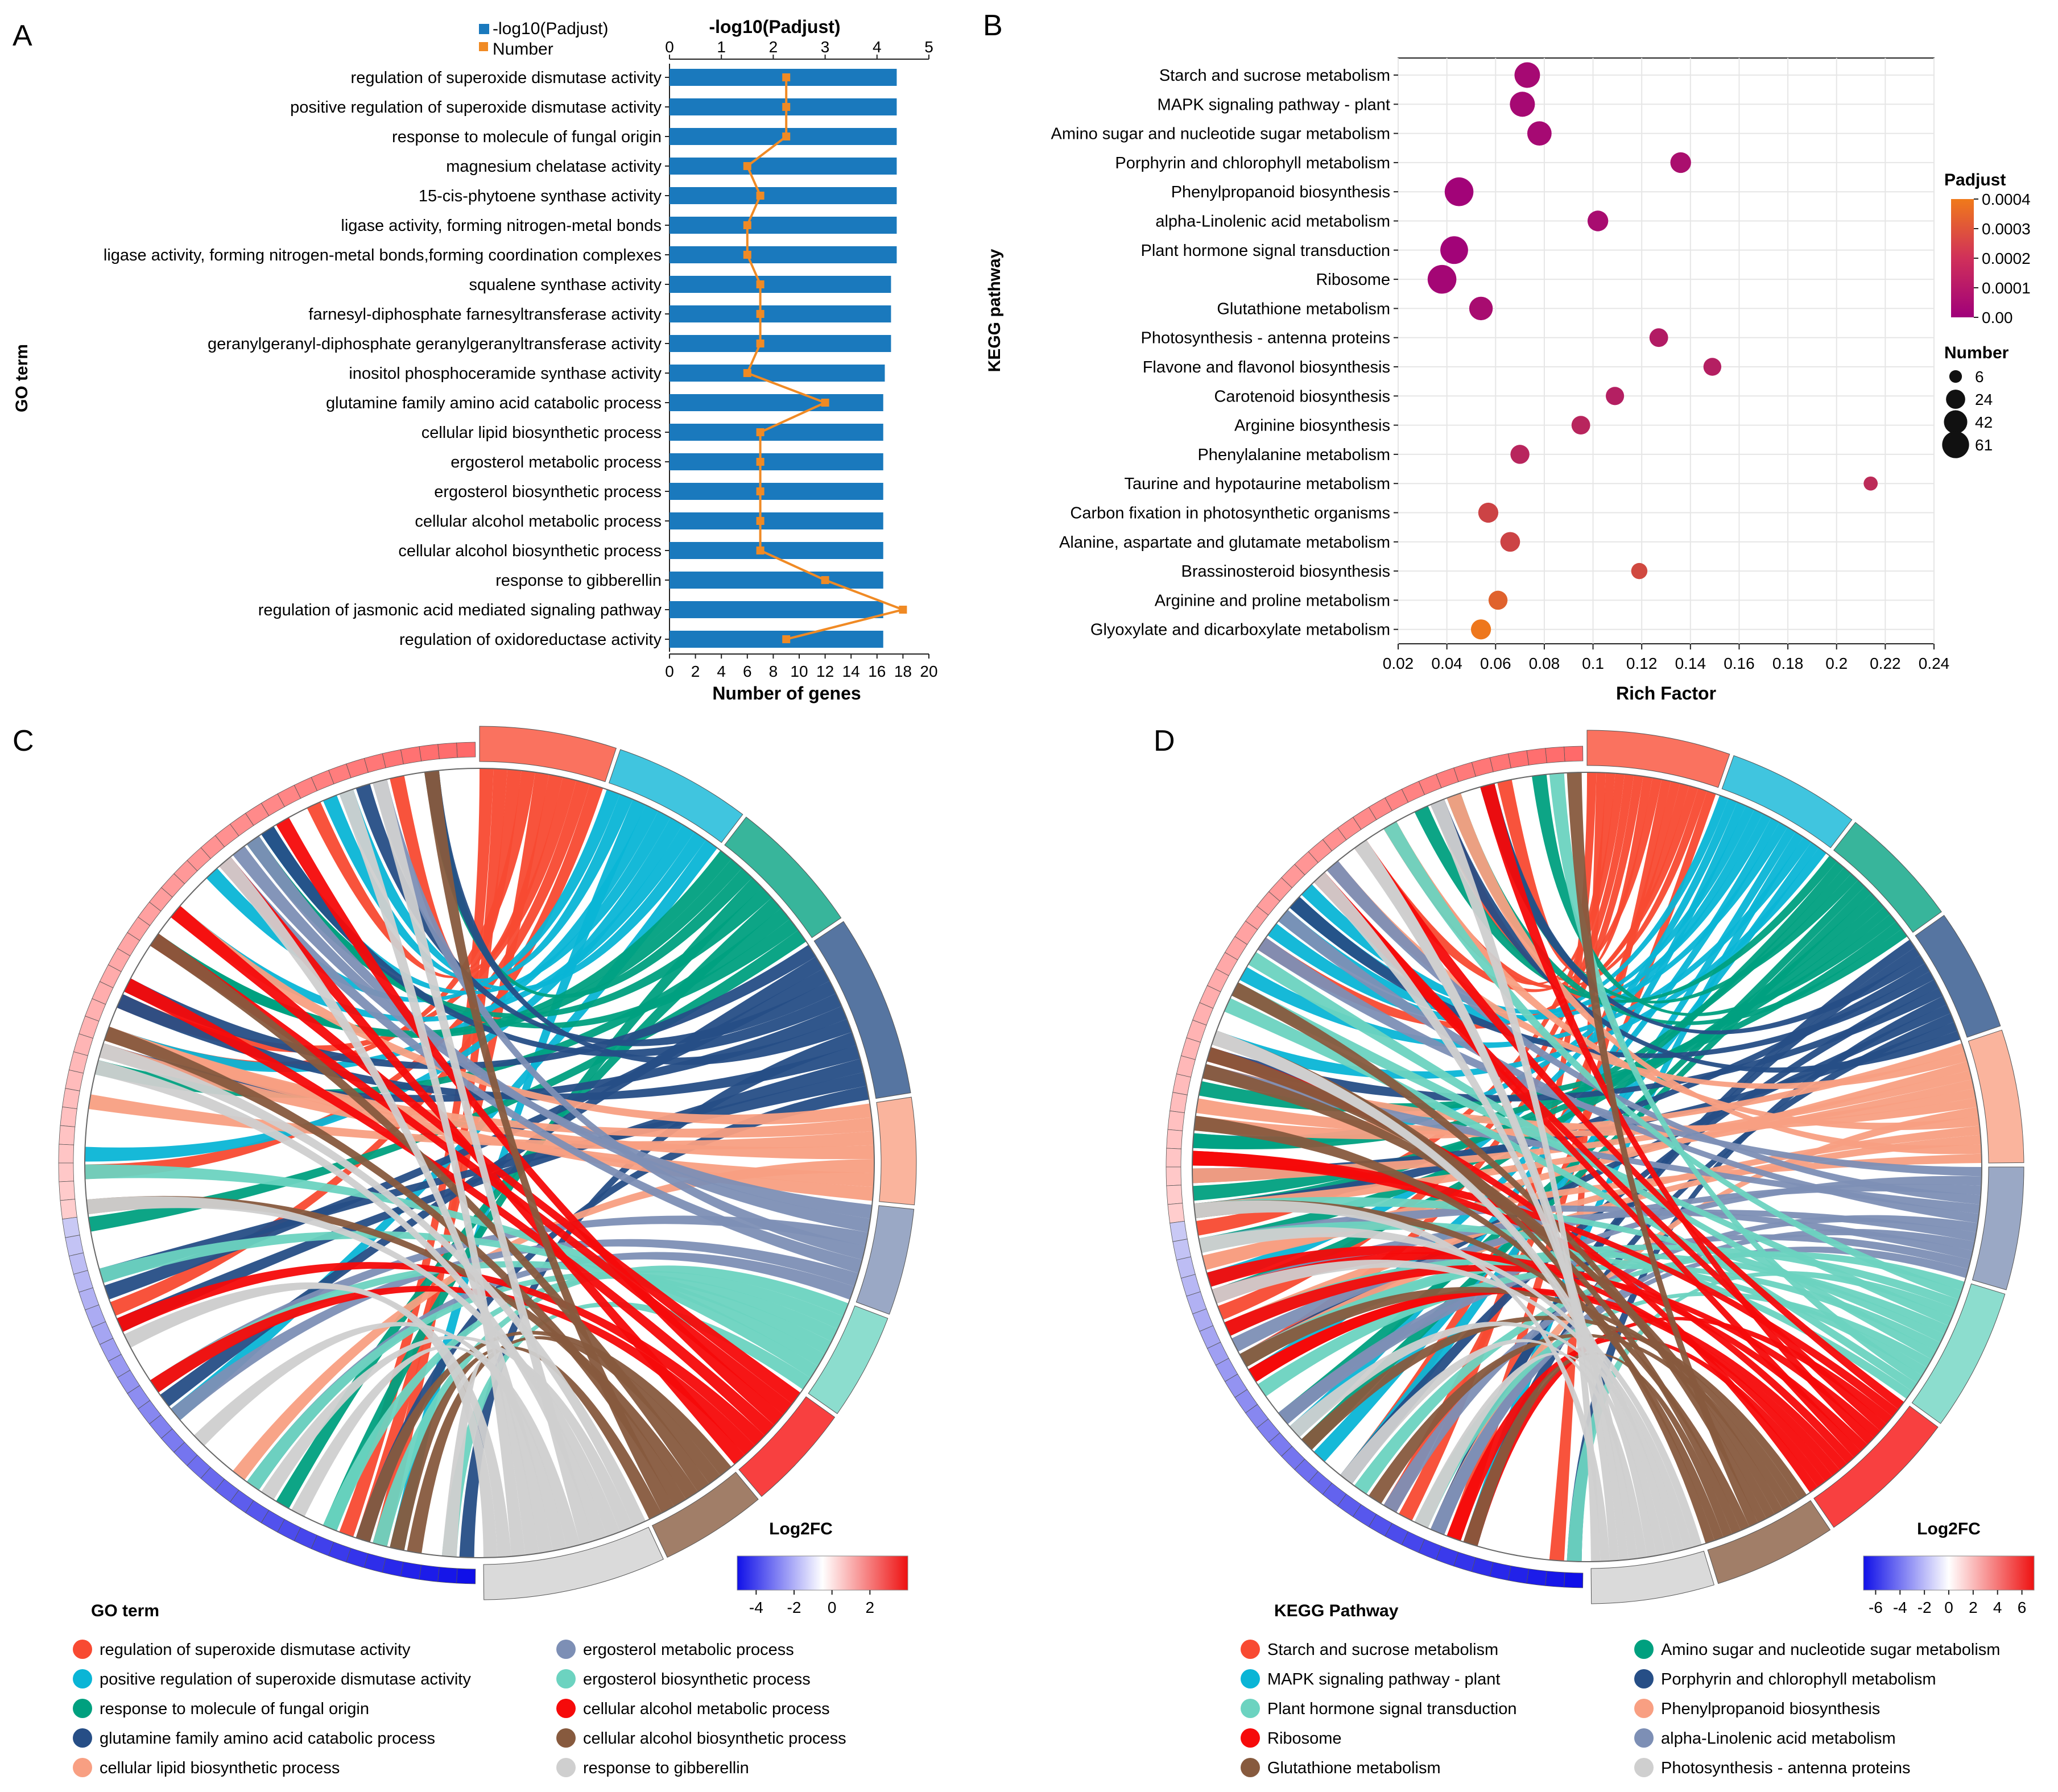  Describe the element at coordinates (1446, 664) in the screenshot. I see `x-axis-tick-label: 0.04` at that location.